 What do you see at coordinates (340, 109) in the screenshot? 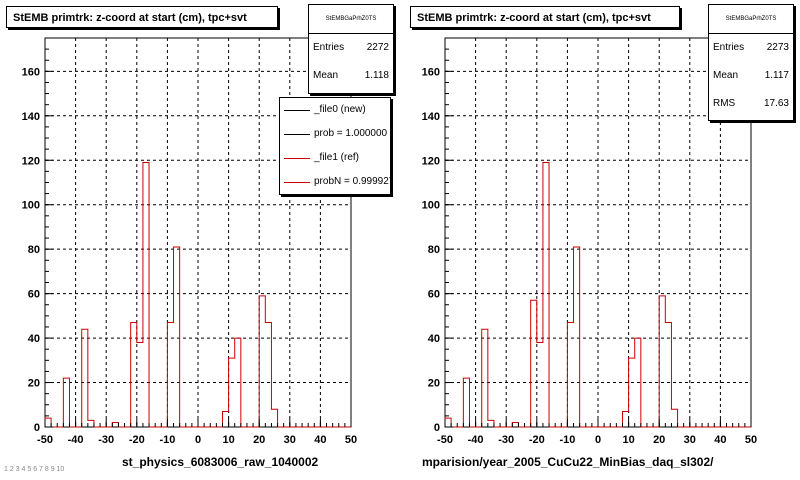
I see `legend-label-file0: _file0 (new)` at bounding box center [340, 109].